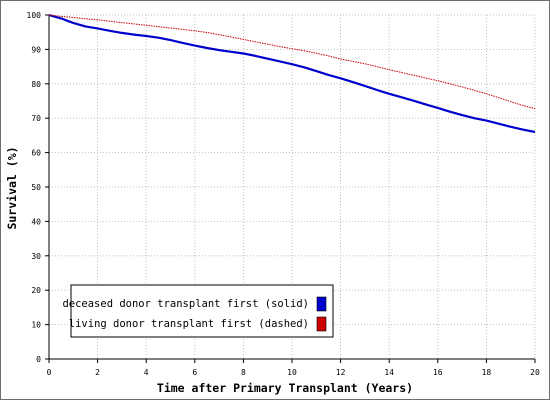  I want to click on x-tick-label: 12, so click(341, 372).